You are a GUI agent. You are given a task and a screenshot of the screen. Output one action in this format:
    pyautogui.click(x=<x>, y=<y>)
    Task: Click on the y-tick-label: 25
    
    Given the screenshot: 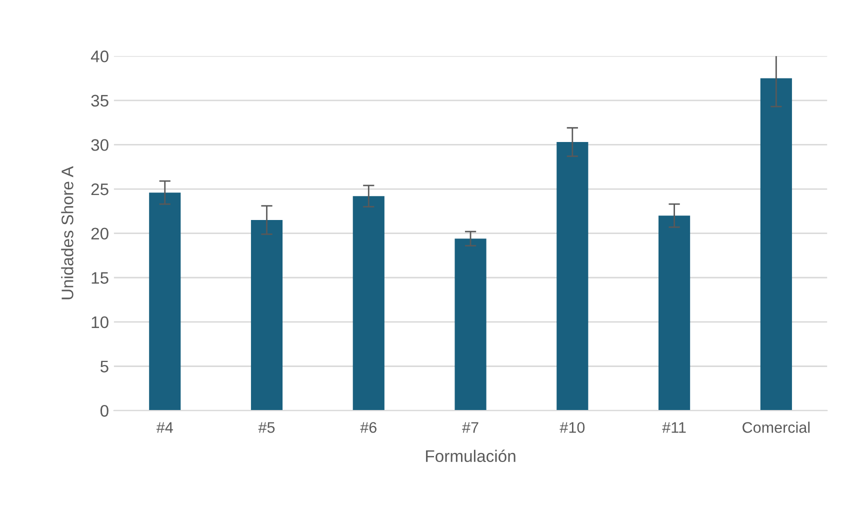 What is the action you would take?
    pyautogui.click(x=99, y=189)
    